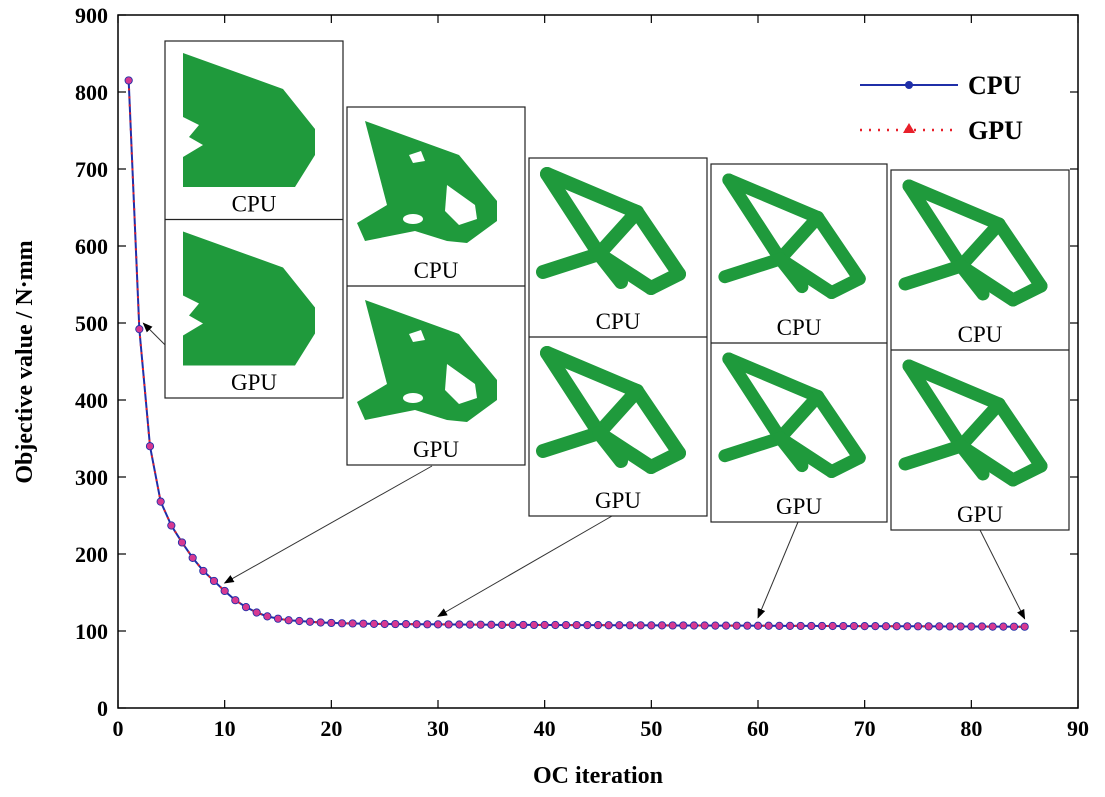  What do you see at coordinates (118, 728) in the screenshot?
I see `x-tick-label: 0` at bounding box center [118, 728].